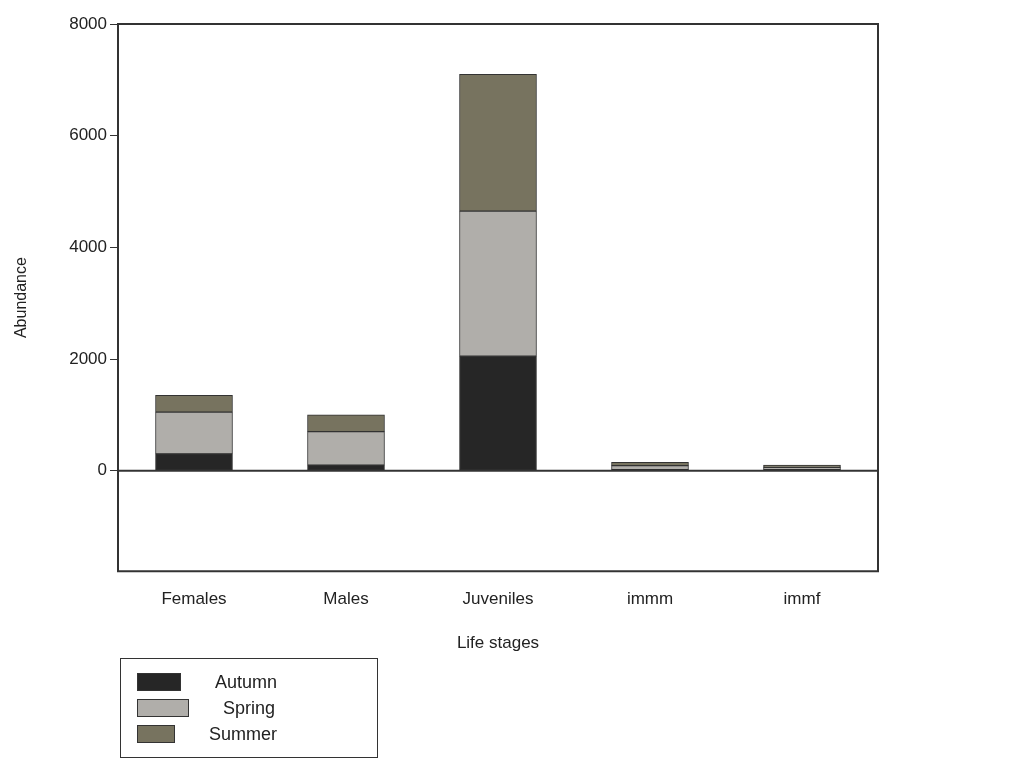 The height and width of the screenshot is (779, 1023). I want to click on y-tick-label: 2000, so click(88, 358).